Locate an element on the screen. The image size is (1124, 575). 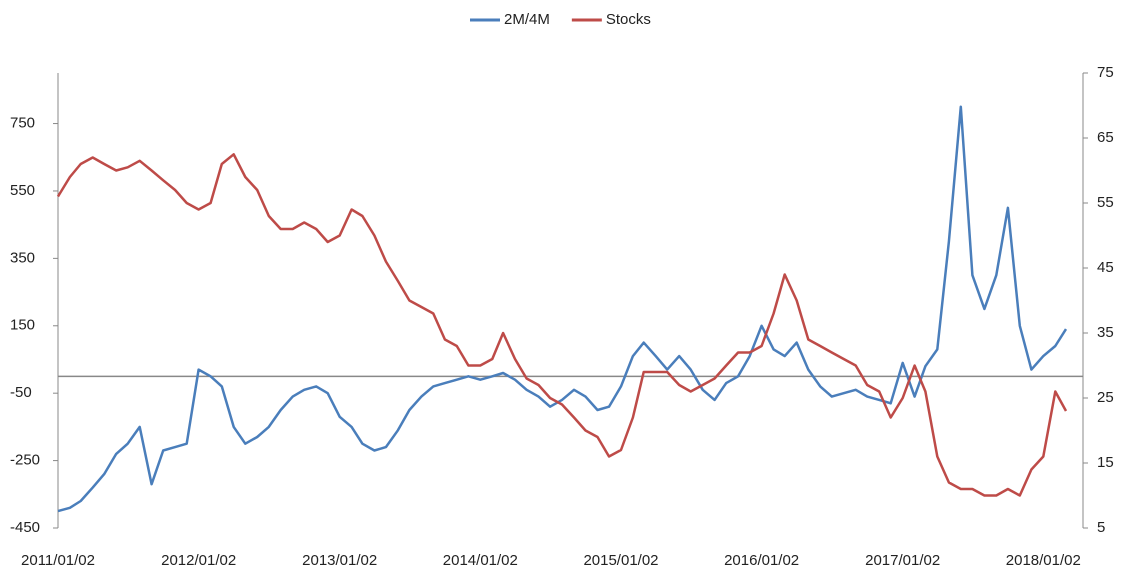
y-tick-label: 550 is located at coordinates (22, 190).